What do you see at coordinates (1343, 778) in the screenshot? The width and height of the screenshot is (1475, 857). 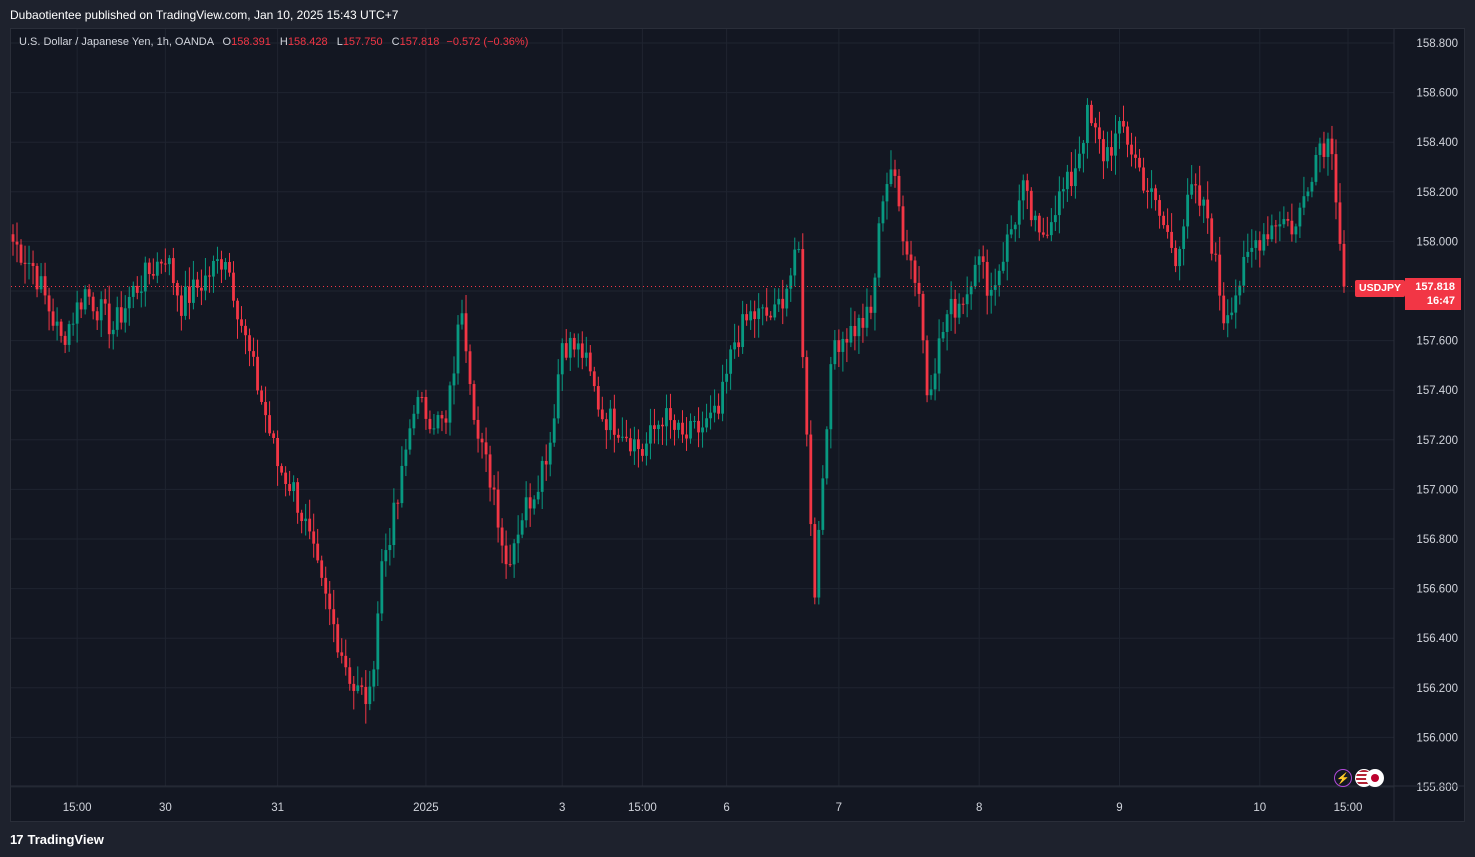 I see `lightning-icon: ⚡` at bounding box center [1343, 778].